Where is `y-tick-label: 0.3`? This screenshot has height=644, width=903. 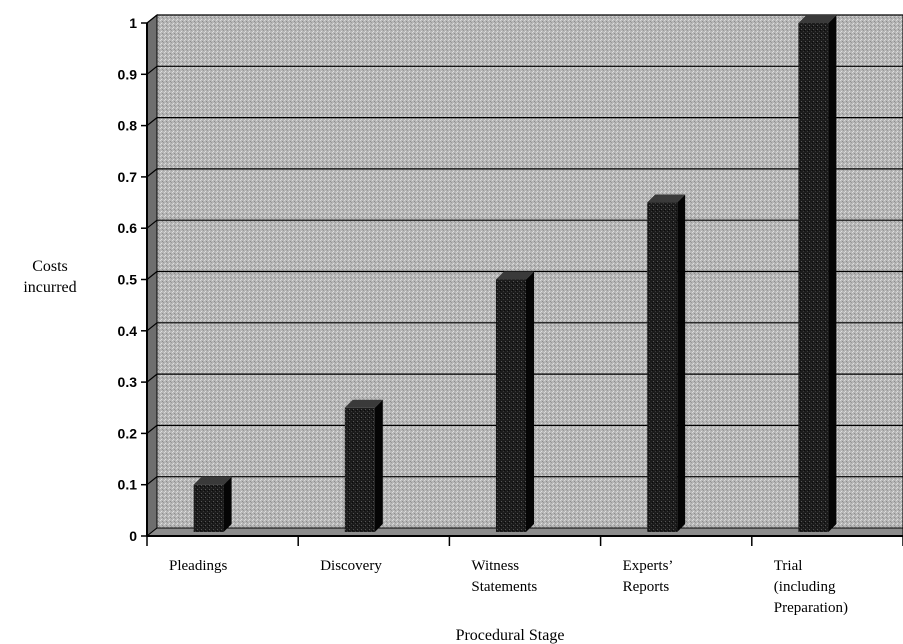 y-tick-label: 0.3 is located at coordinates (128, 382).